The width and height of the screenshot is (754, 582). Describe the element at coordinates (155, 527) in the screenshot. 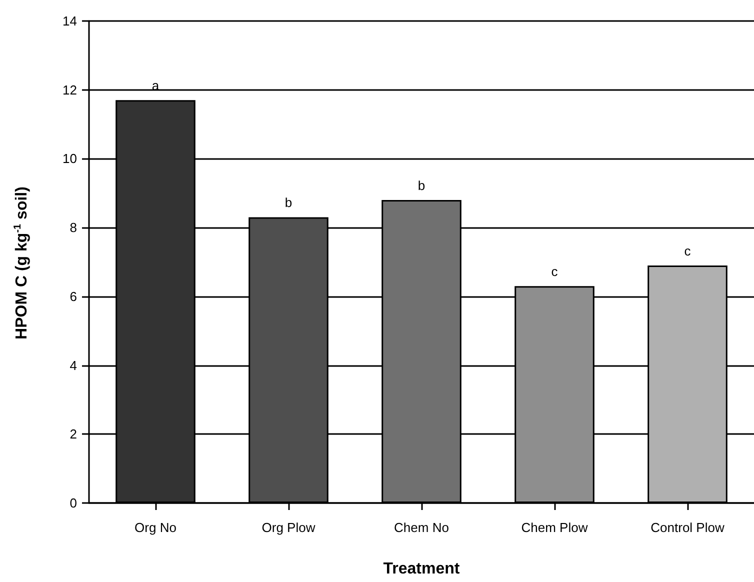

I see `x-tick-label: Org No` at that location.